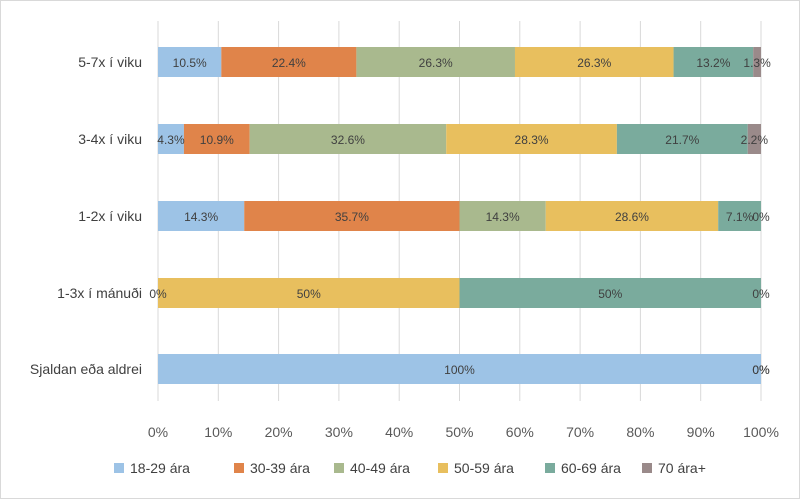 The image size is (800, 503). Describe the element at coordinates (160, 468) in the screenshot. I see `legend-label: 18-29 ára` at that location.